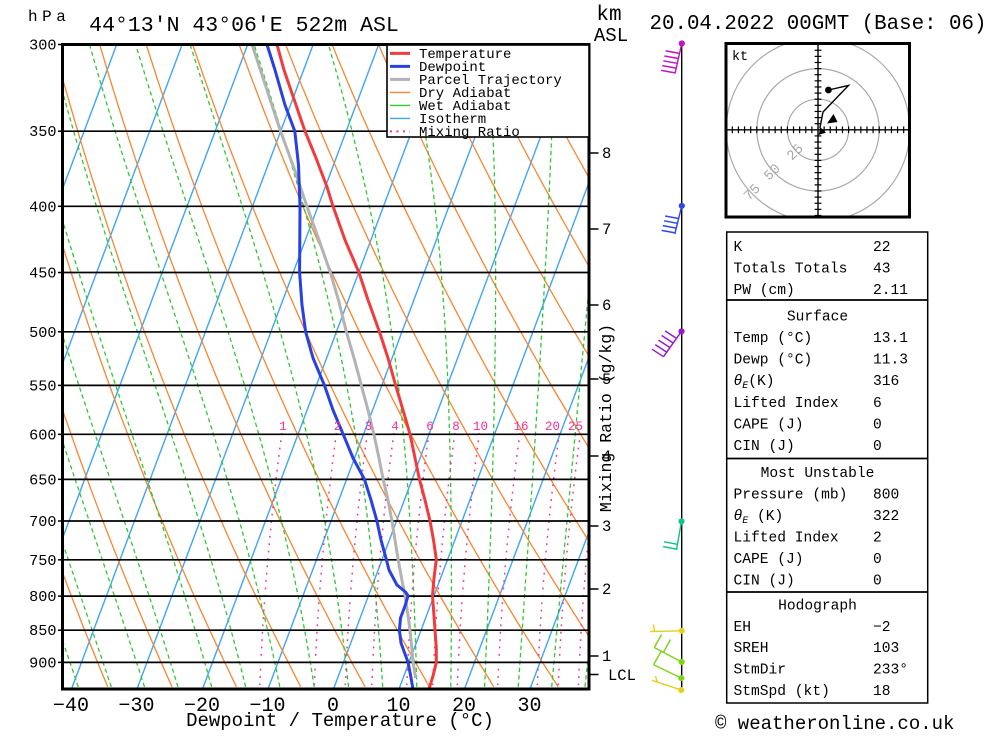 This screenshot has width=1000, height=738. Describe the element at coordinates (890, 339) in the screenshot. I see `svg-text: 13.1` at that location.